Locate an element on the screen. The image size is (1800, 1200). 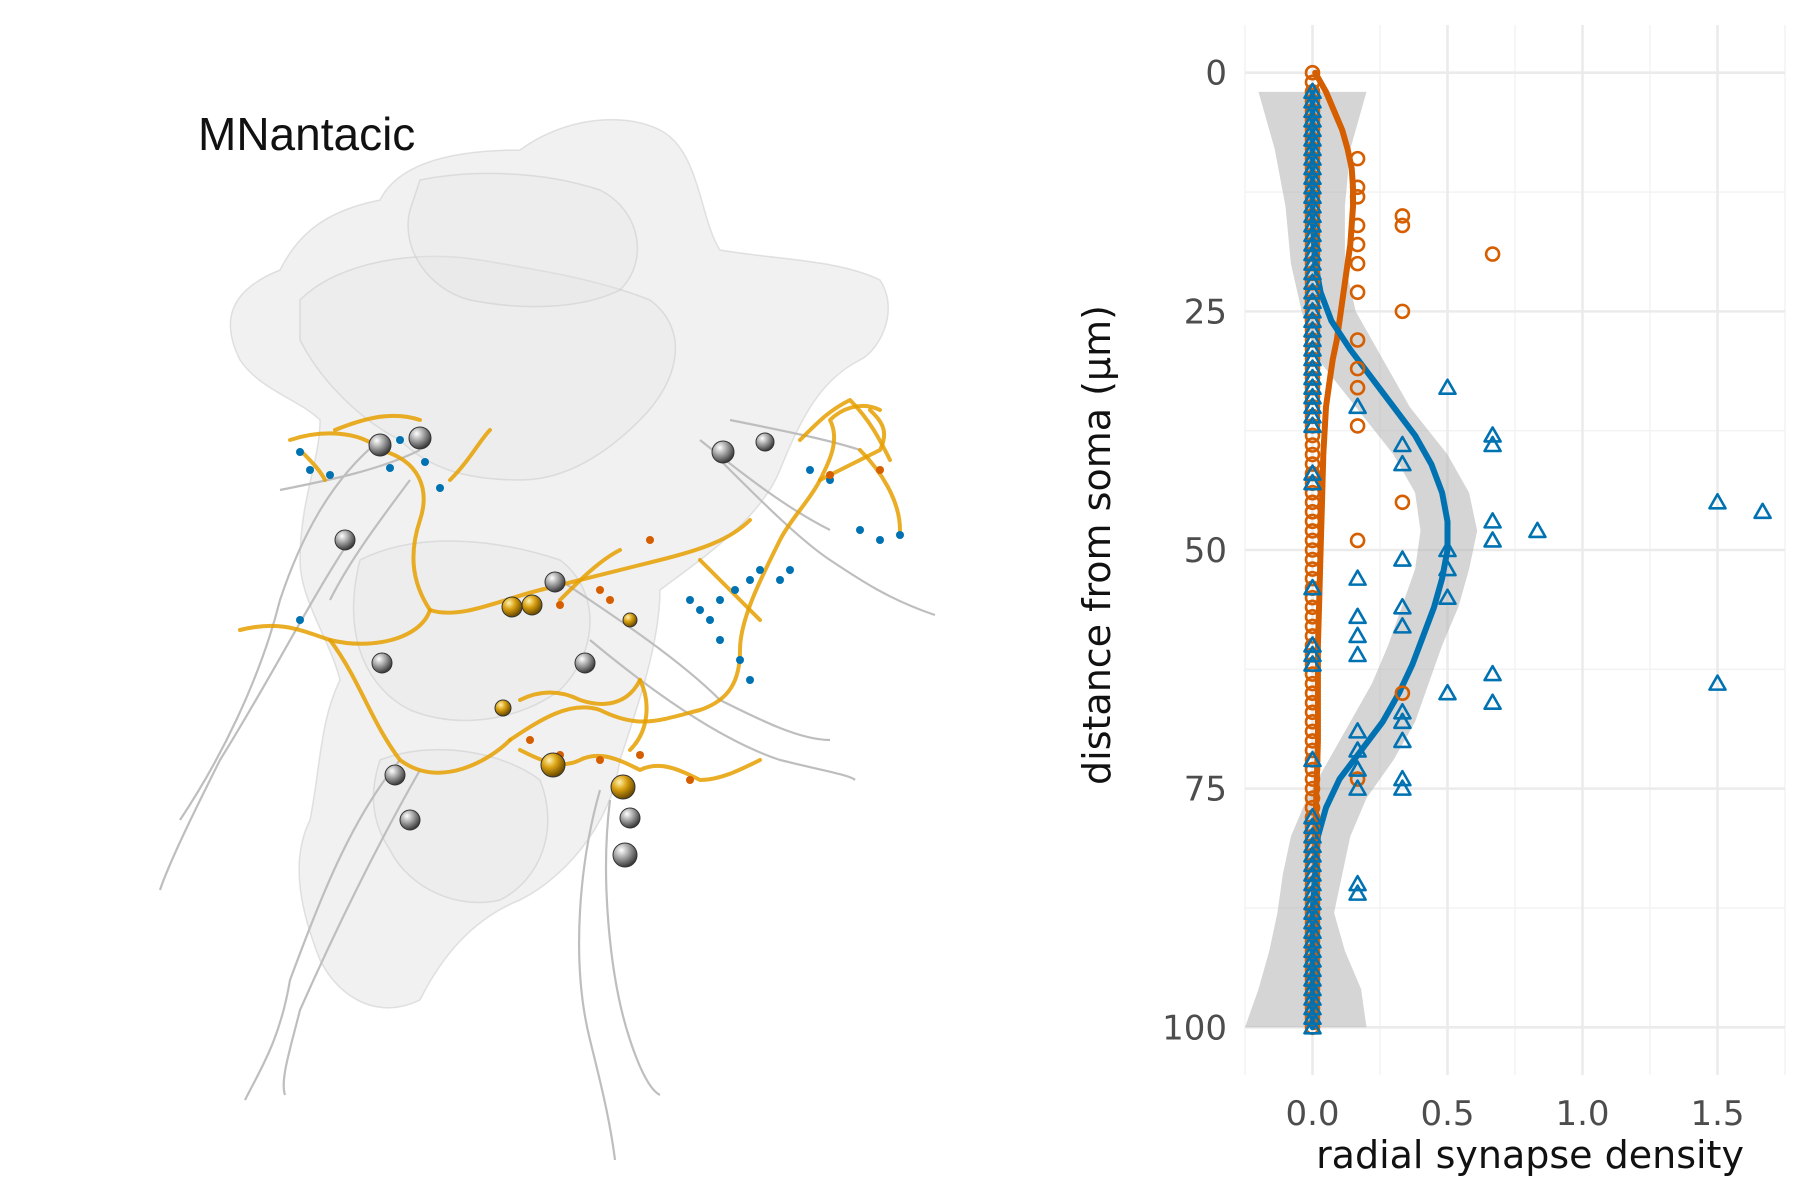
anatomy-title: MNantacic is located at coordinates (306, 134).